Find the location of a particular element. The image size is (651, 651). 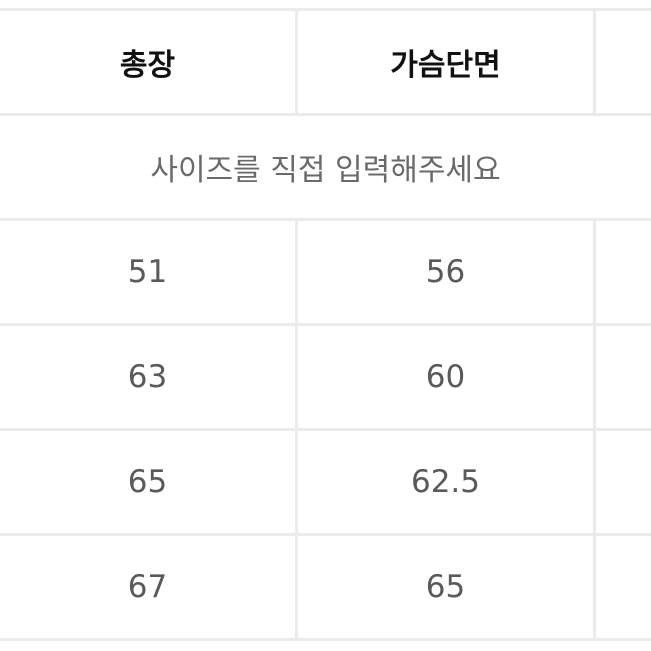

cell-chest-width: 60 is located at coordinates (447, 377).